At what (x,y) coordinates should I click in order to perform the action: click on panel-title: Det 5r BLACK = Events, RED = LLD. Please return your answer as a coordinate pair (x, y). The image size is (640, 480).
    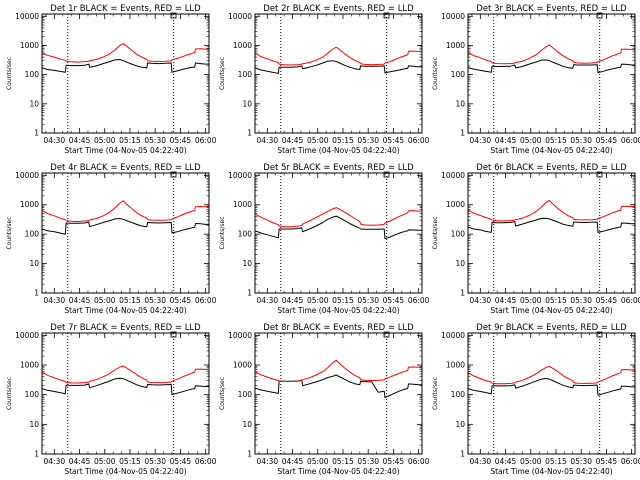
    Looking at the image, I should click on (338, 168).